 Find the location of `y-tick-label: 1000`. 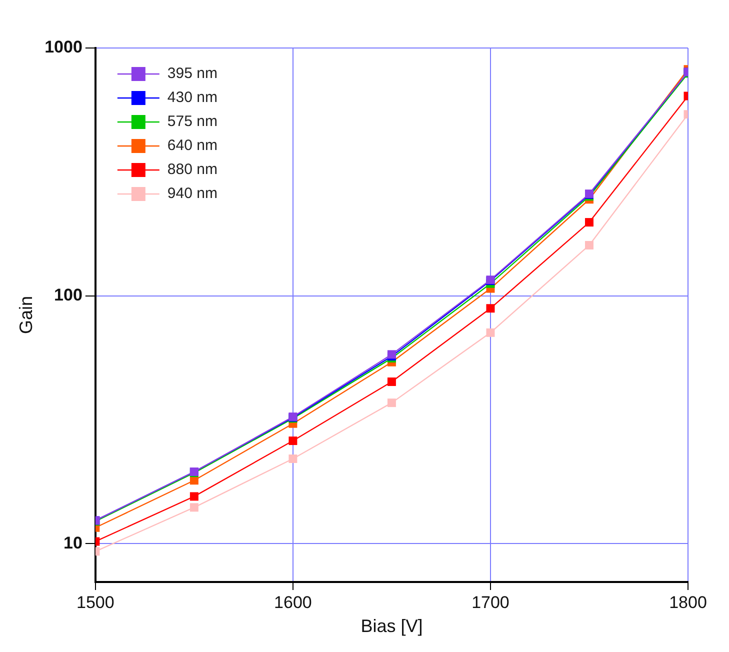

y-tick-label: 1000 is located at coordinates (63, 47).